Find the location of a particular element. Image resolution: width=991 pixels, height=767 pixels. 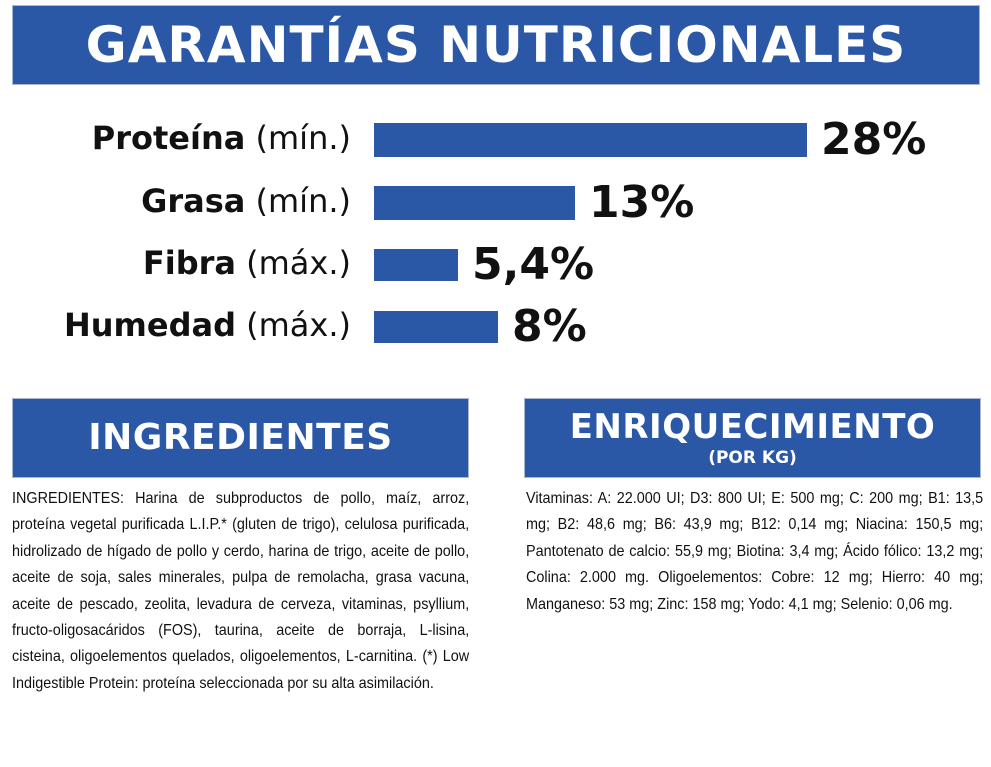

value-label-fibra: 5,4% is located at coordinates (533, 264).